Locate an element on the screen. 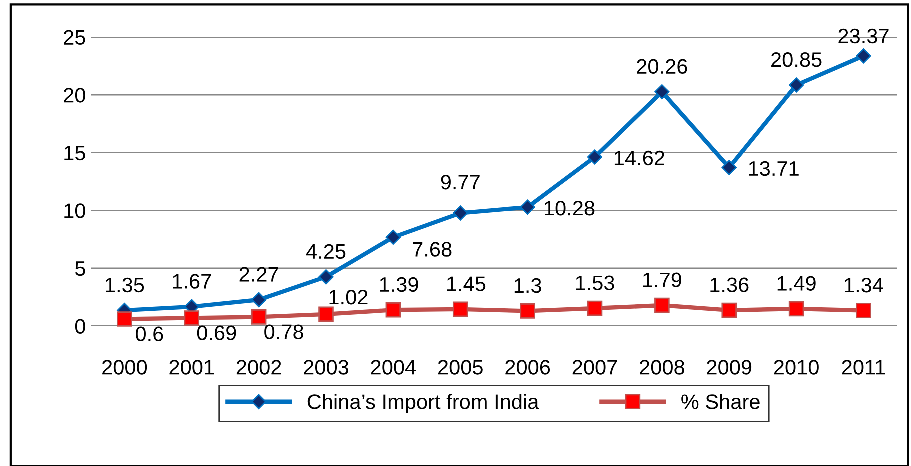 This screenshot has height=466, width=911. data-label: 1.3 is located at coordinates (528, 286).